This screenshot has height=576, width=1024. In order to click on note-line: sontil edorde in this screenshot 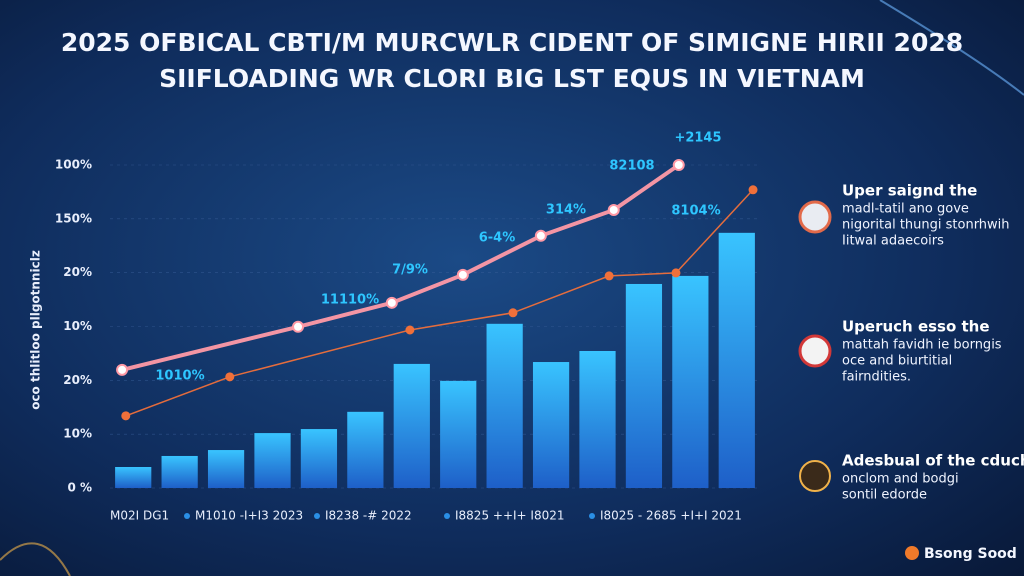, I will do `click(884, 495)`.